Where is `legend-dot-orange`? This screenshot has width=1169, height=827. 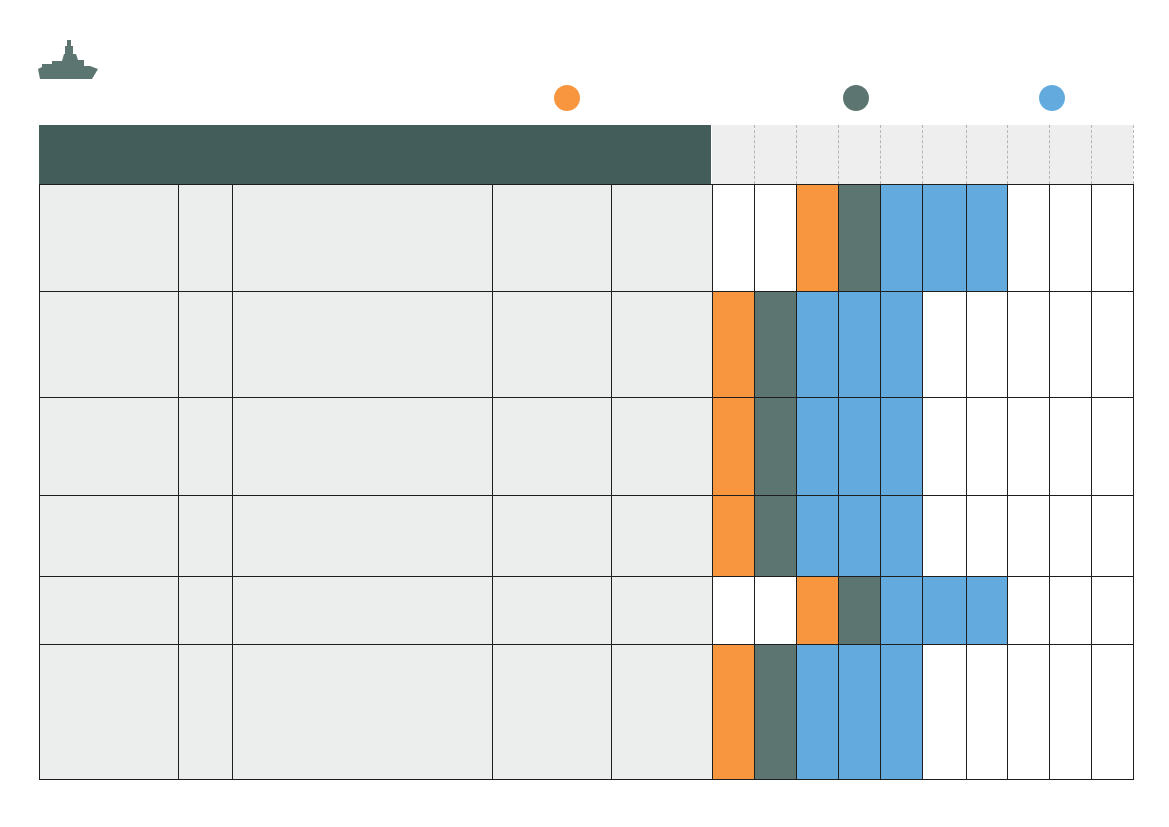 legend-dot-orange is located at coordinates (567, 98).